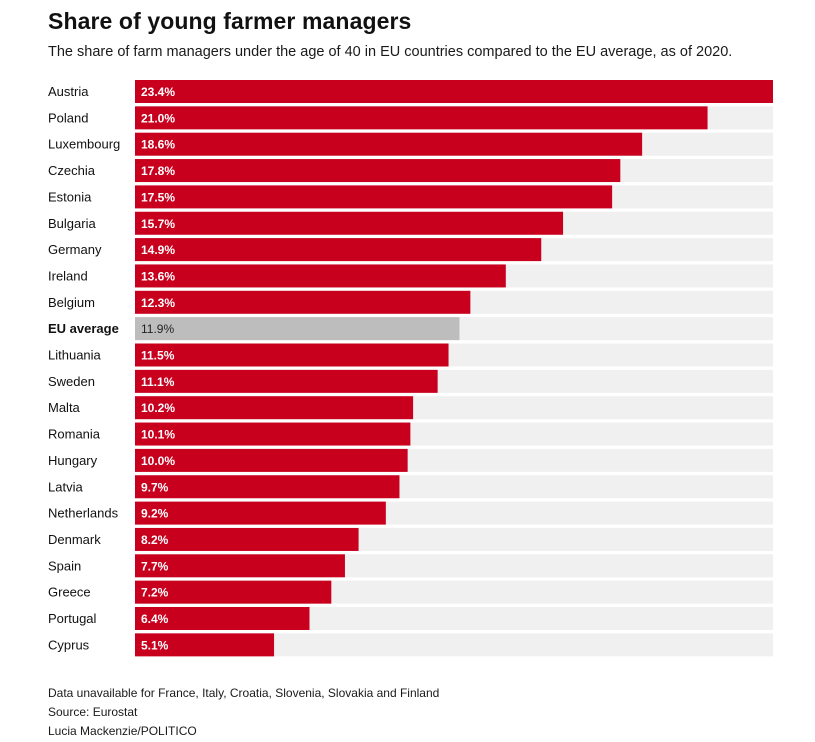  Describe the element at coordinates (70, 196) in the screenshot. I see `category-label-estonia: Estonia` at that location.